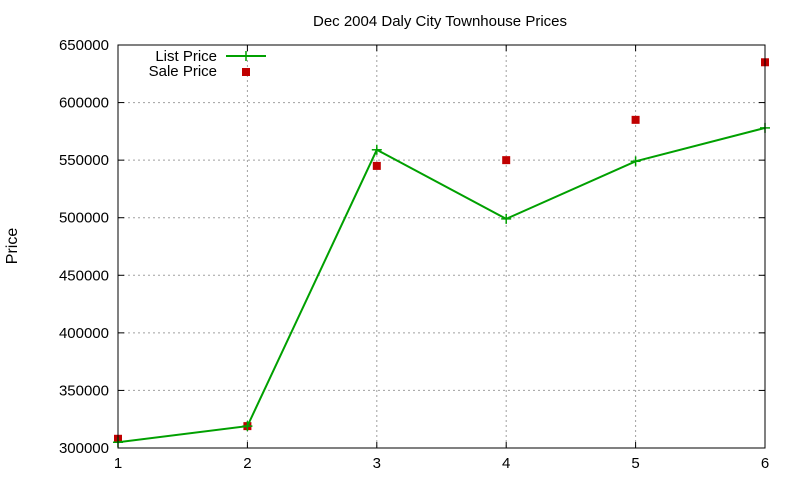 The width and height of the screenshot is (800, 480). I want to click on legend-swatch-list-price, so click(246, 56).